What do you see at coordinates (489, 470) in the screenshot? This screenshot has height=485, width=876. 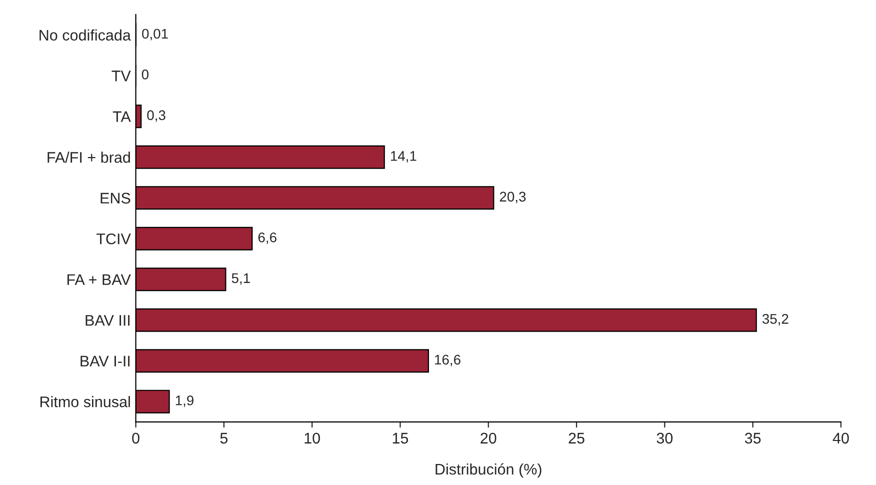 I see `x-axis-title: Distribución (%)` at bounding box center [489, 470].